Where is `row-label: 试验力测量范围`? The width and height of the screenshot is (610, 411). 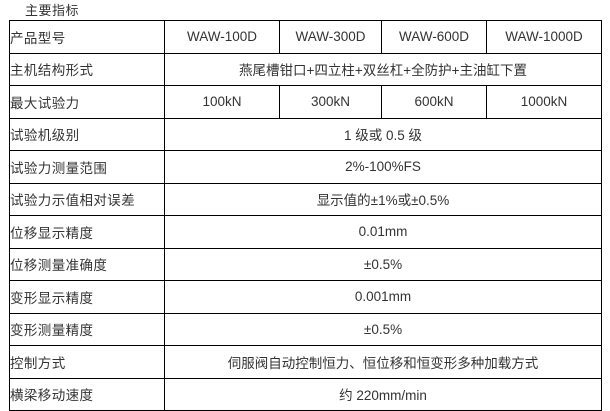 row-label: 试验力测量范围 is located at coordinates (87, 167).